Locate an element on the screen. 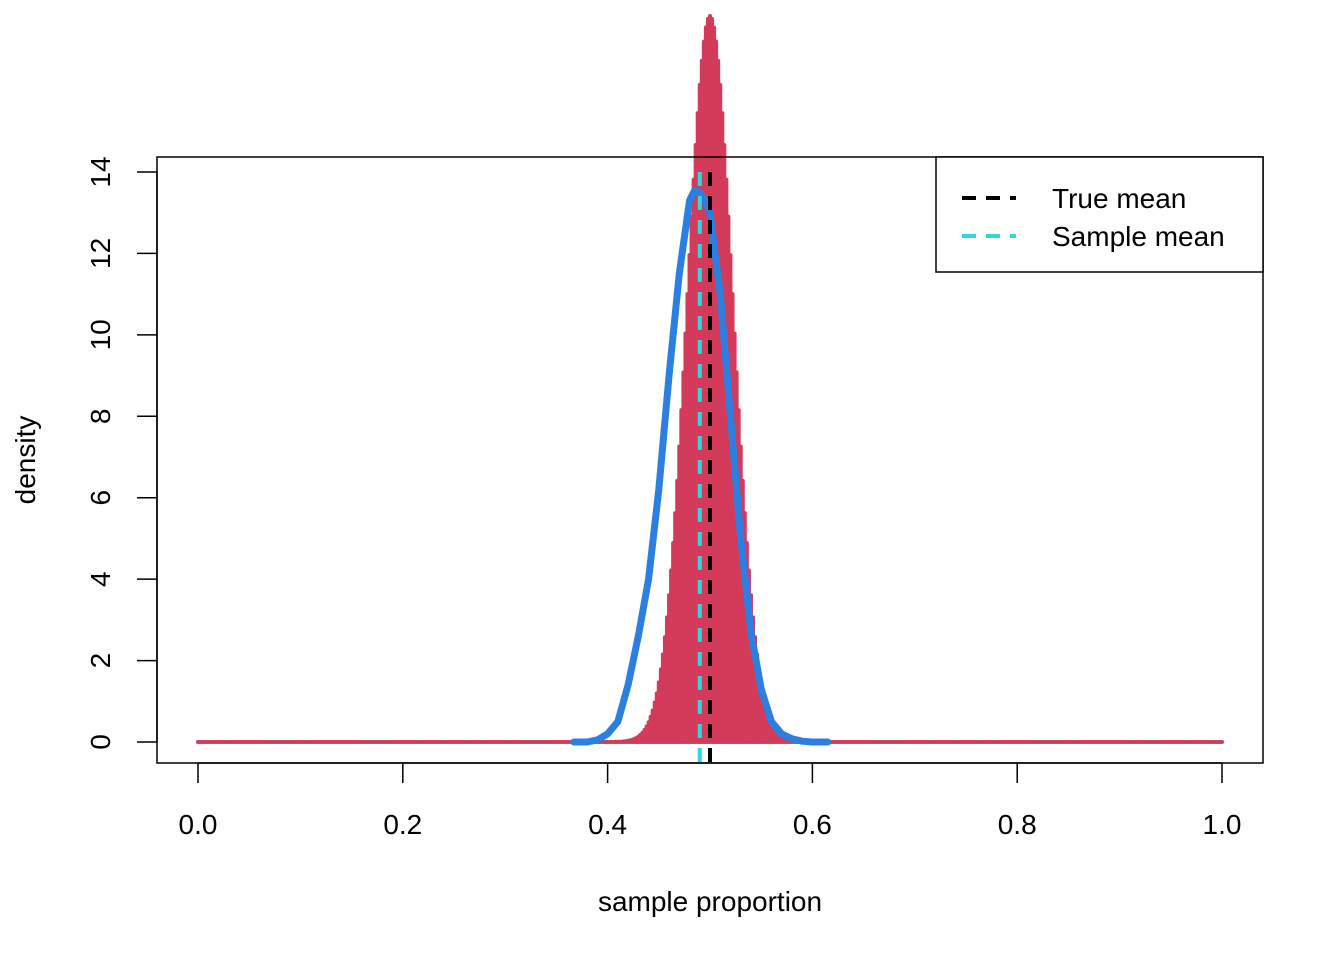 The image size is (1344, 965). y-tick-label: 8 is located at coordinates (100, 416).